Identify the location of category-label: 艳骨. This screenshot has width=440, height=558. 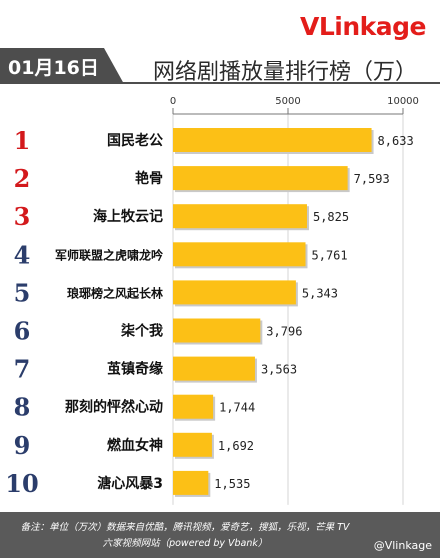
(149, 178).